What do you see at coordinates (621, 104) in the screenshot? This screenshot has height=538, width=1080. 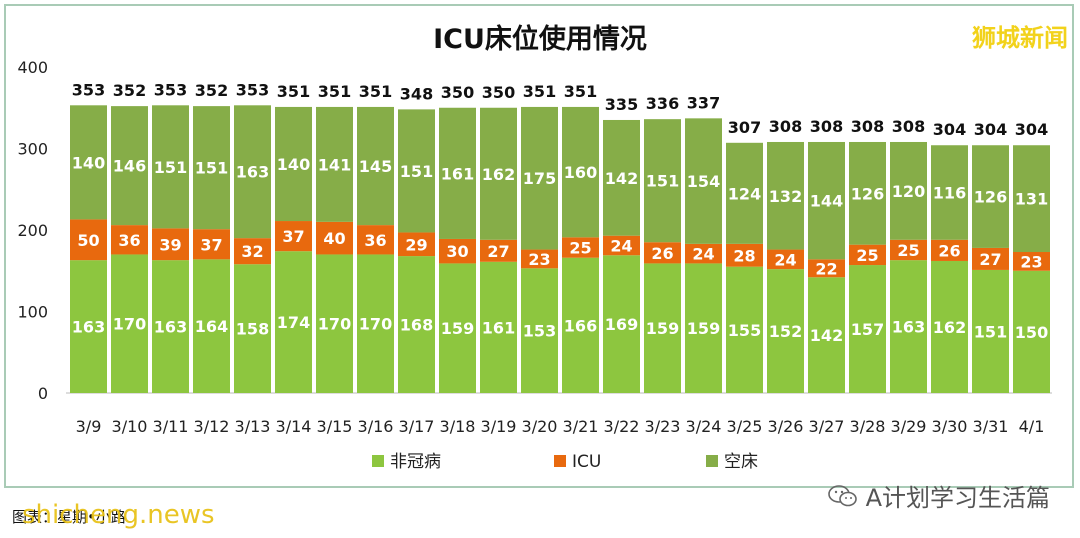 I see `bar-total-label: 335` at bounding box center [621, 104].